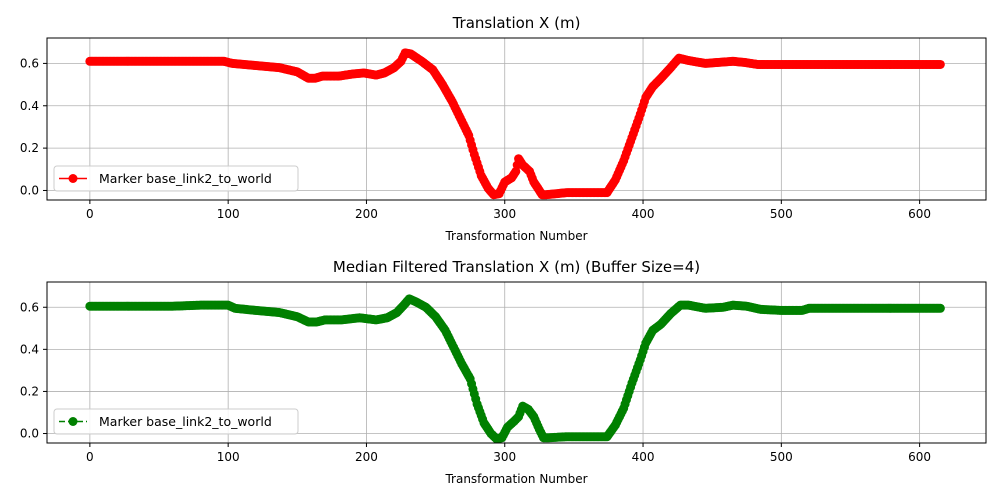 This screenshot has width=1000, height=500. What do you see at coordinates (516, 23) in the screenshot?
I see `chart-title: Translation X (m)` at bounding box center [516, 23].